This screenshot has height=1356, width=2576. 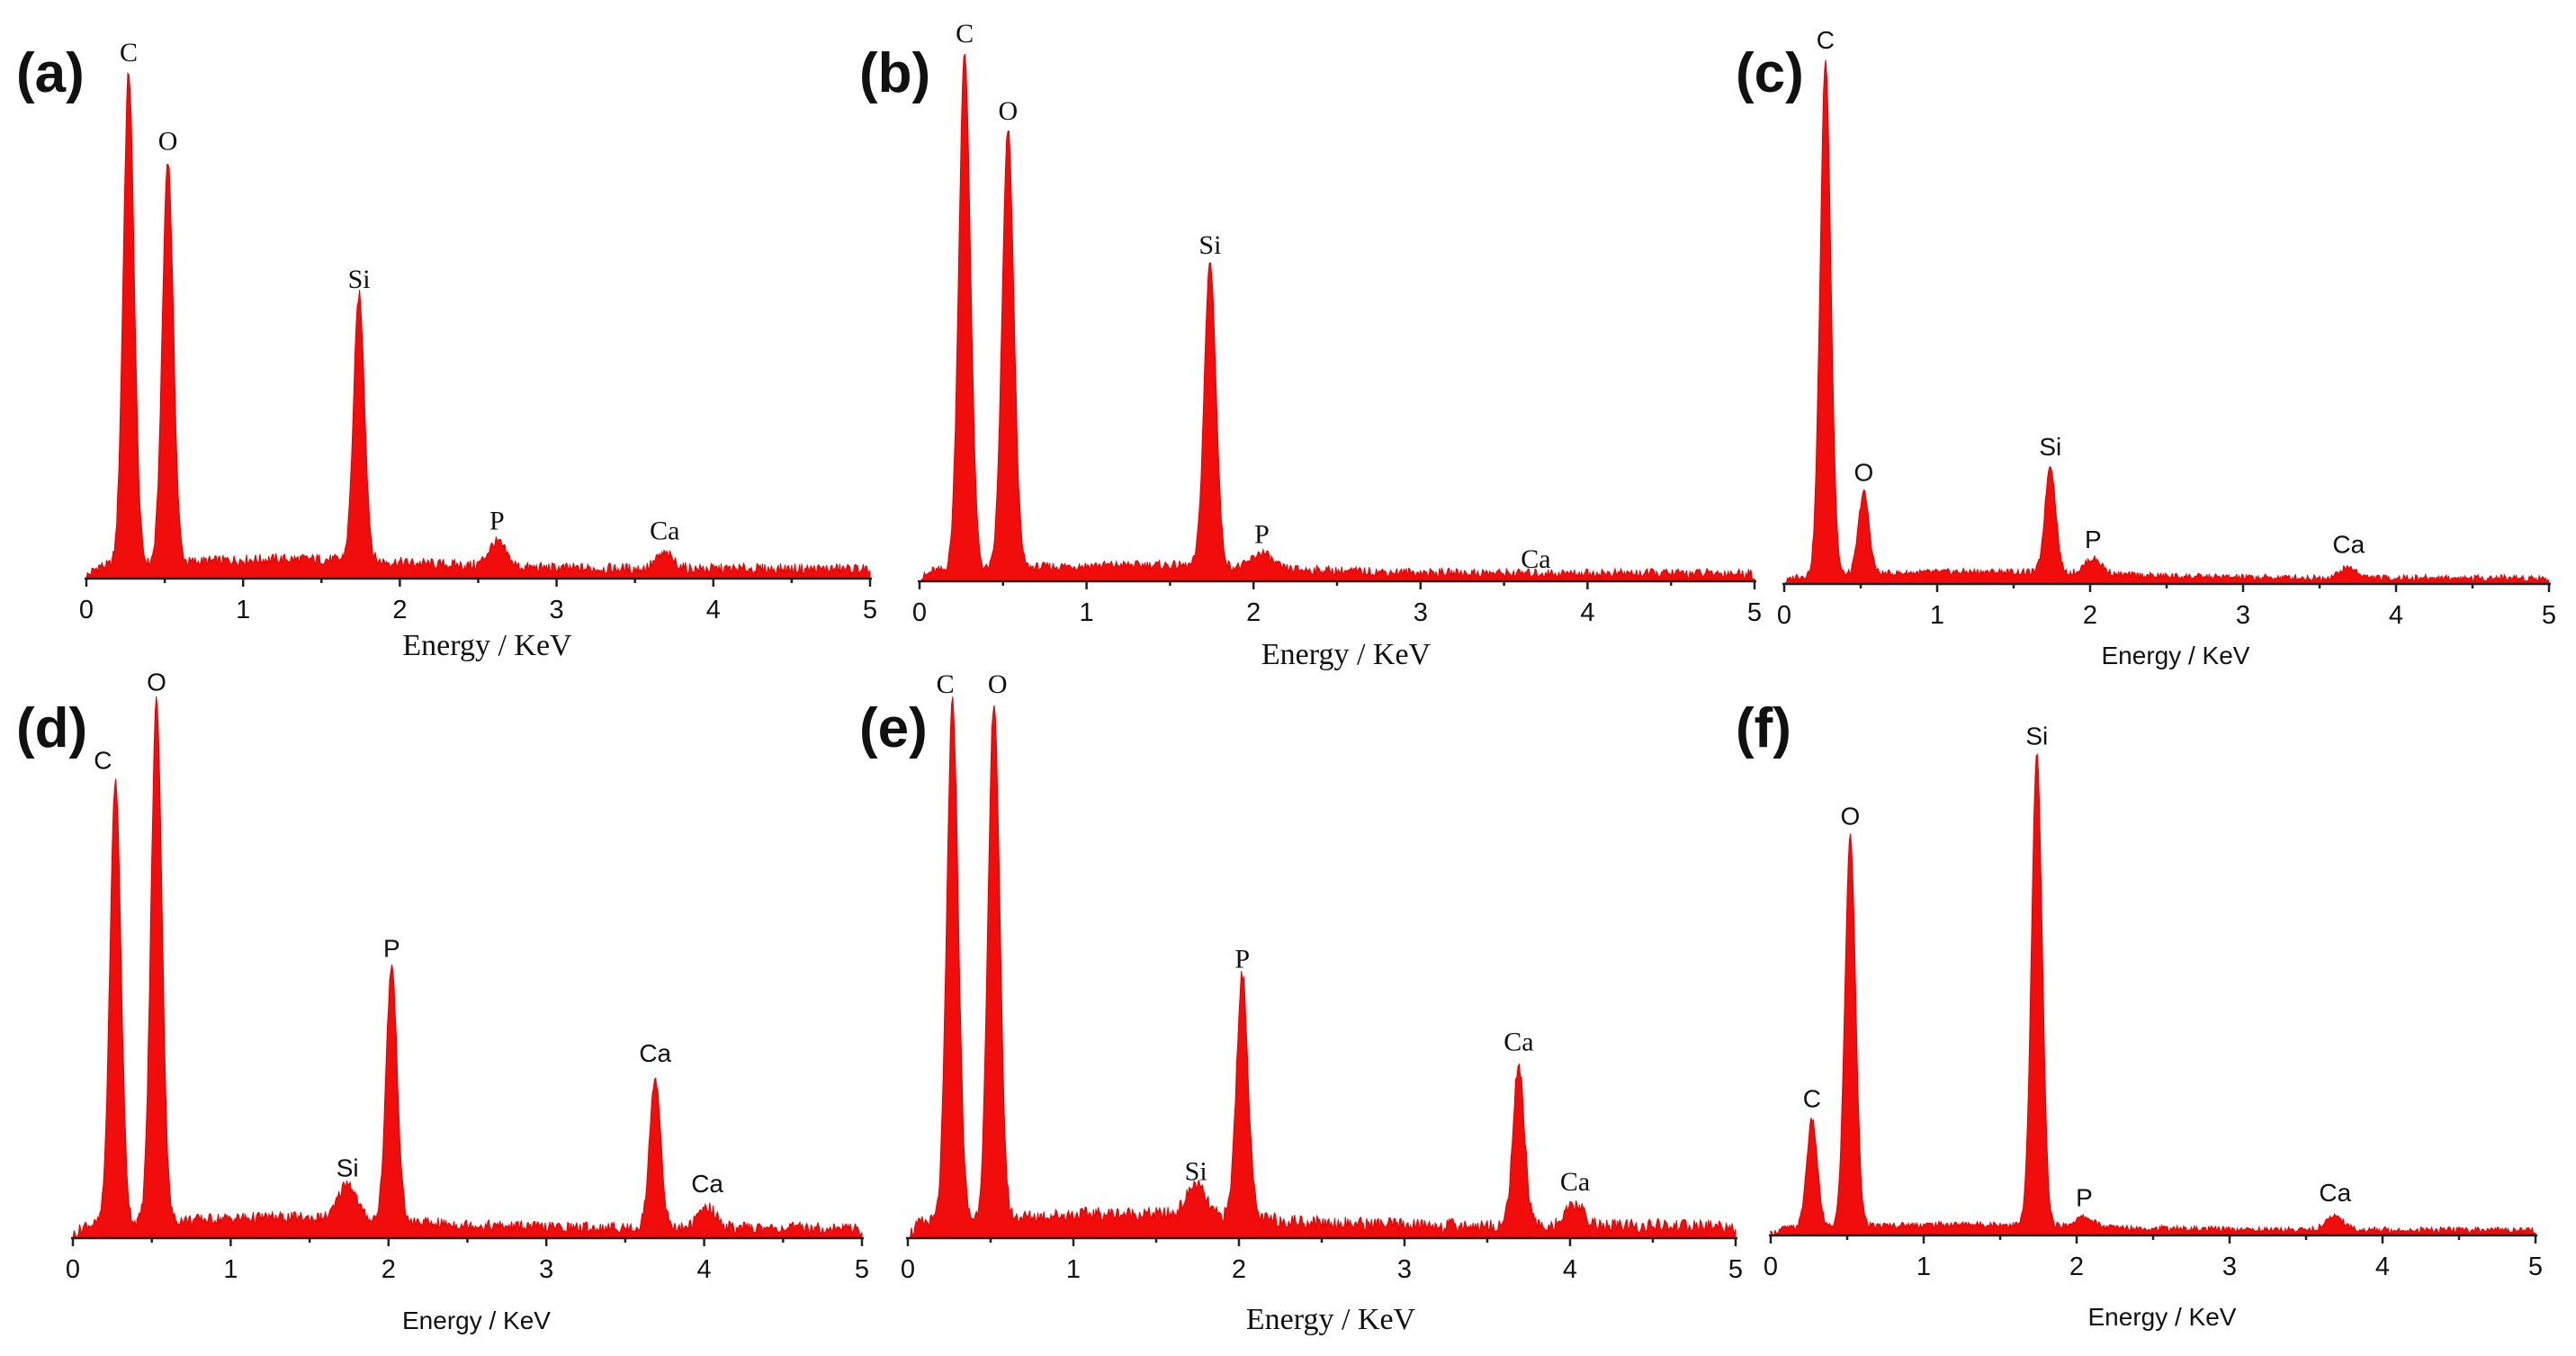 What do you see at coordinates (51, 73) in the screenshot?
I see `panel-label: (a)` at bounding box center [51, 73].